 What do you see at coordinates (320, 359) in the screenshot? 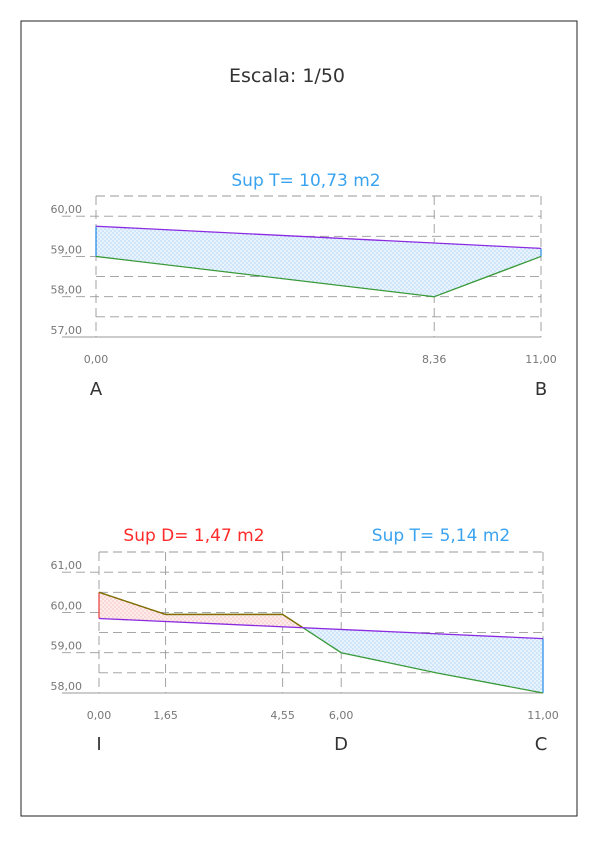
I see `x-axis-ticks: 0,00 8,36 11,00` at bounding box center [320, 359].